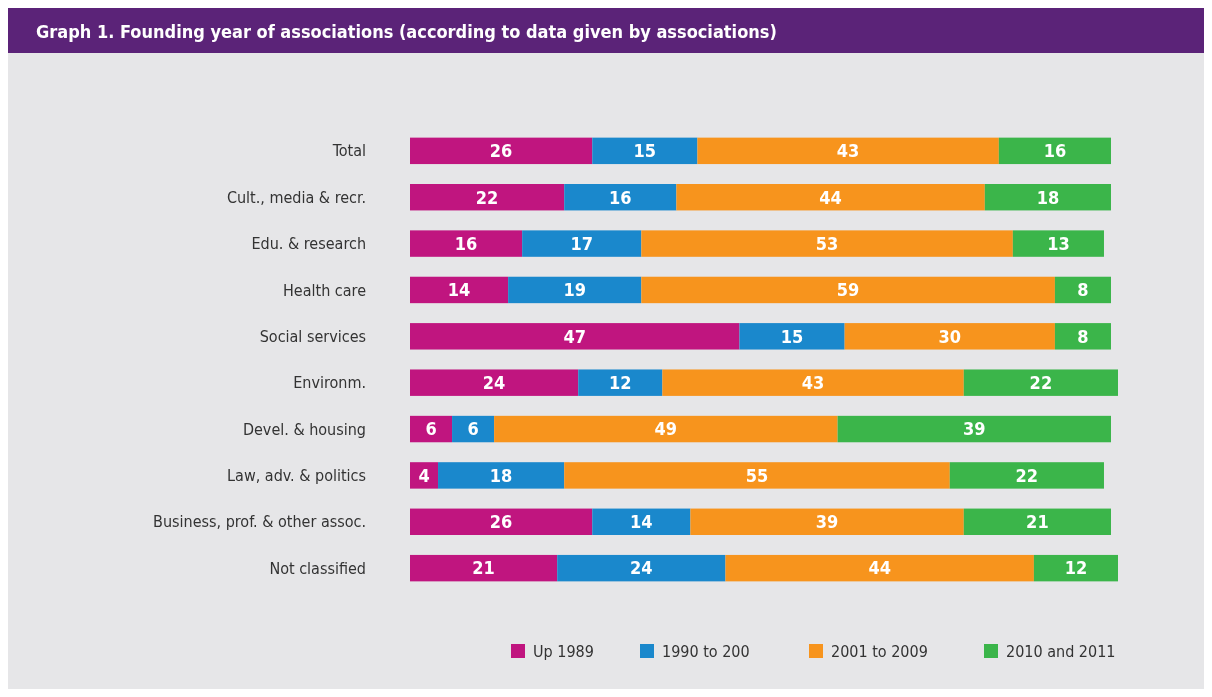  I want to click on y-tick-label: Devel. & housing, so click(304, 429).